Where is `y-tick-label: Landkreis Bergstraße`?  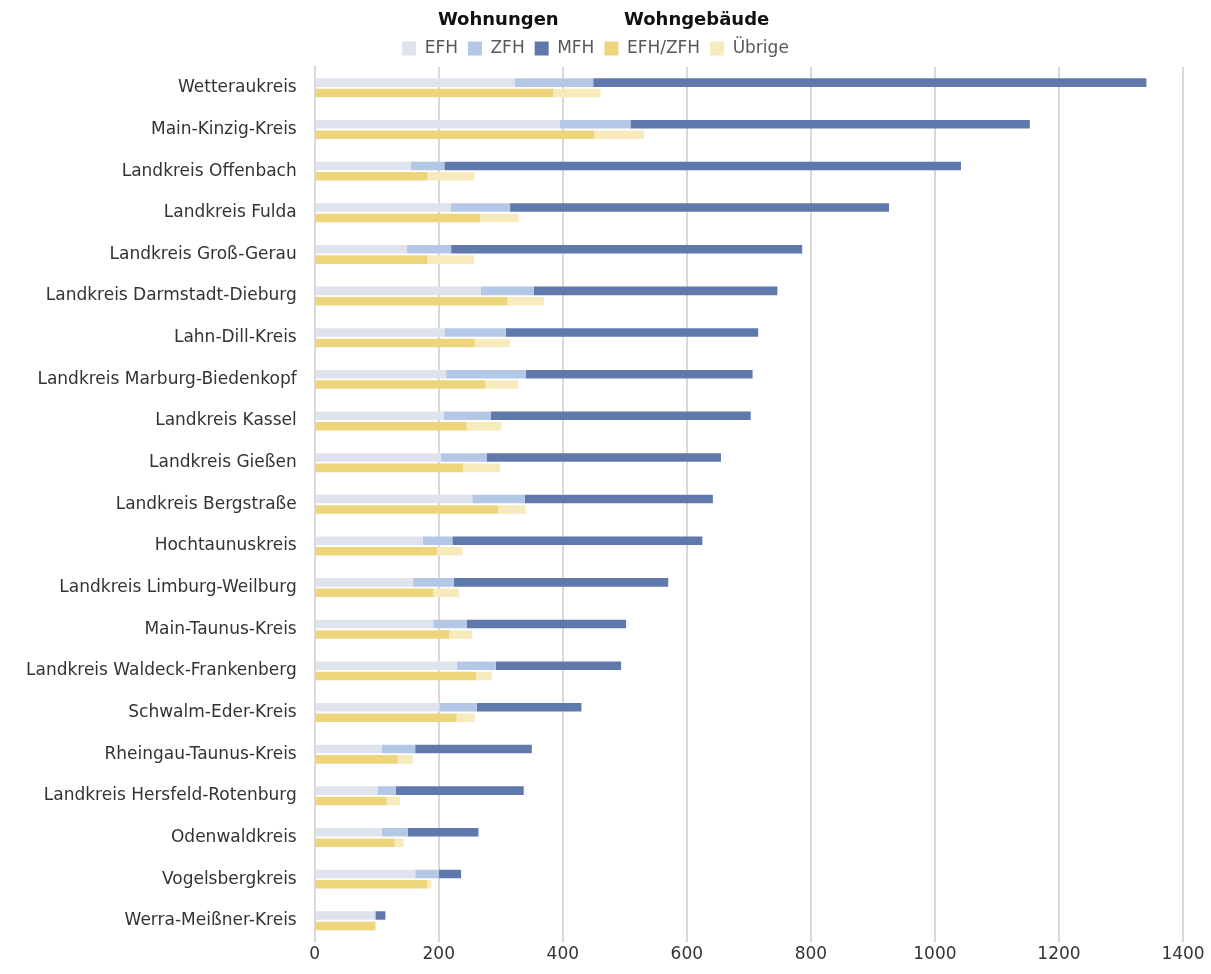
y-tick-label: Landkreis Bergstraße is located at coordinates (206, 502).